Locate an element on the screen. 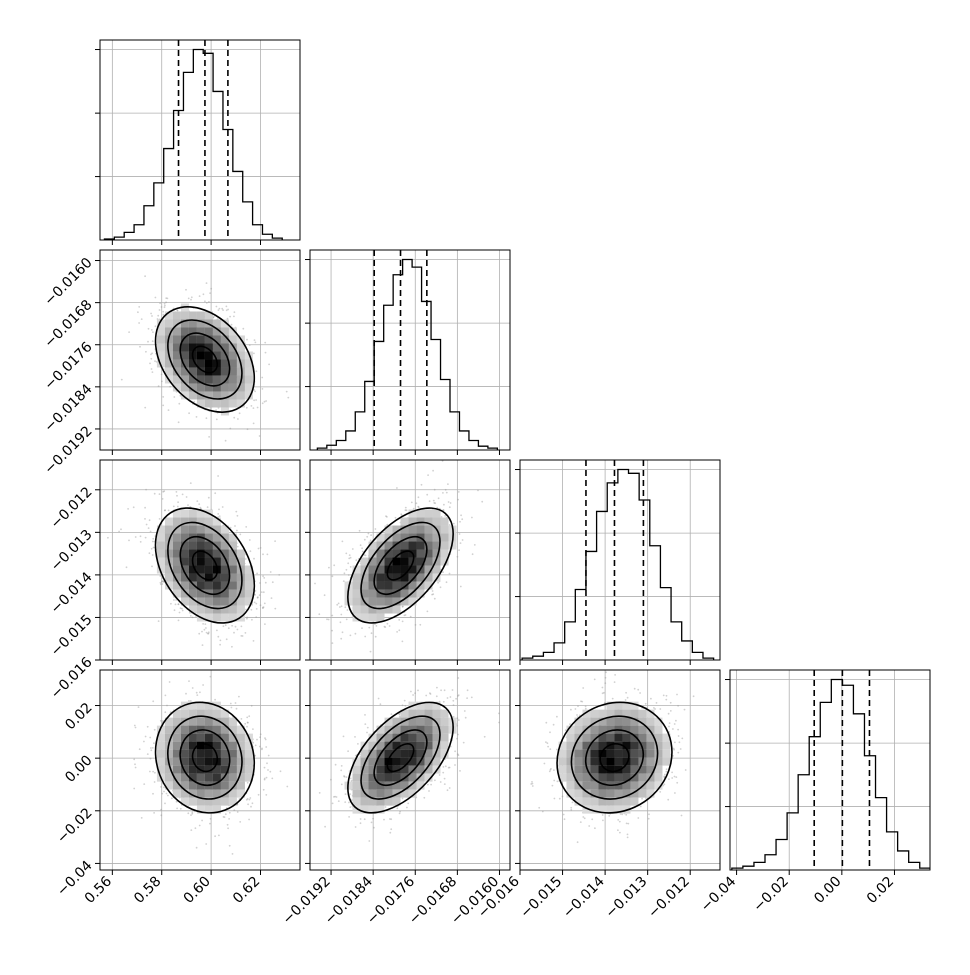 This screenshot has width=970, height=975. panel-content is located at coordinates (193, 561).